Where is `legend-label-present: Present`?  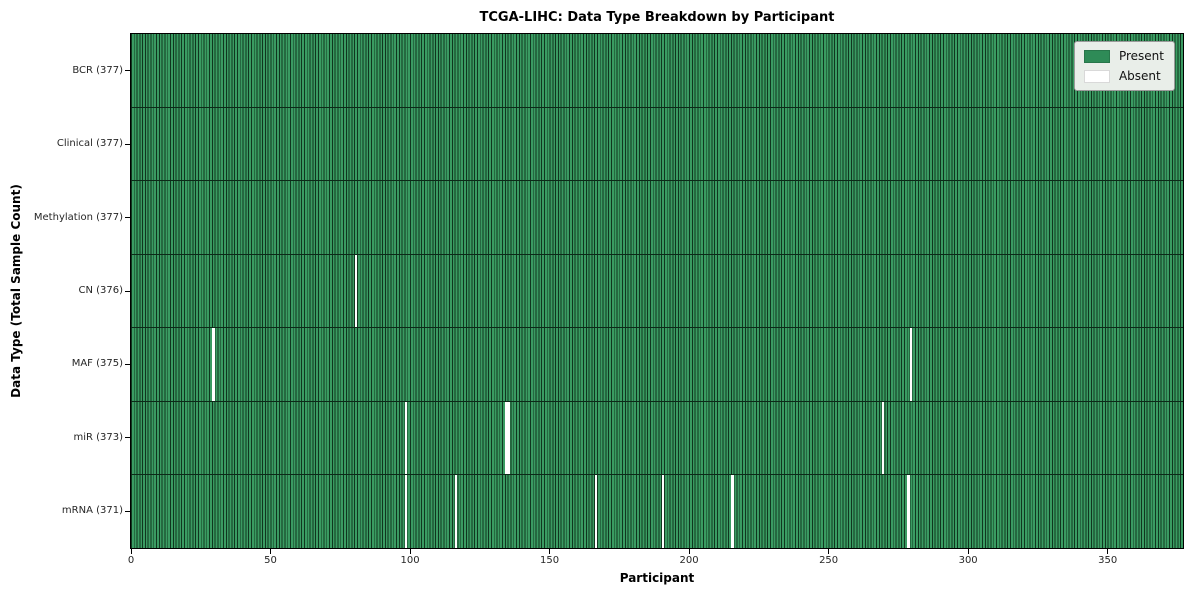 legend-label-present: Present is located at coordinates (1141, 56).